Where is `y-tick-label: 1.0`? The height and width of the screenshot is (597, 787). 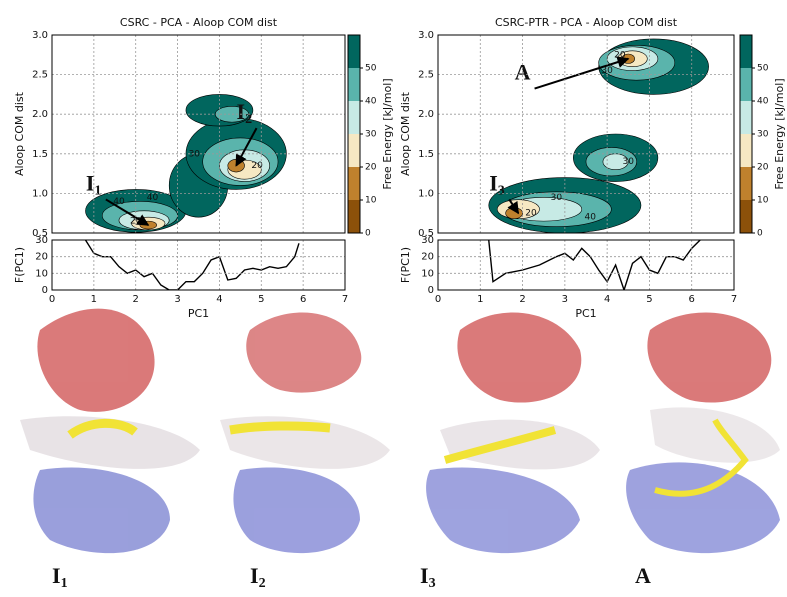
y-tick-label: 1.0 is located at coordinates (426, 193).